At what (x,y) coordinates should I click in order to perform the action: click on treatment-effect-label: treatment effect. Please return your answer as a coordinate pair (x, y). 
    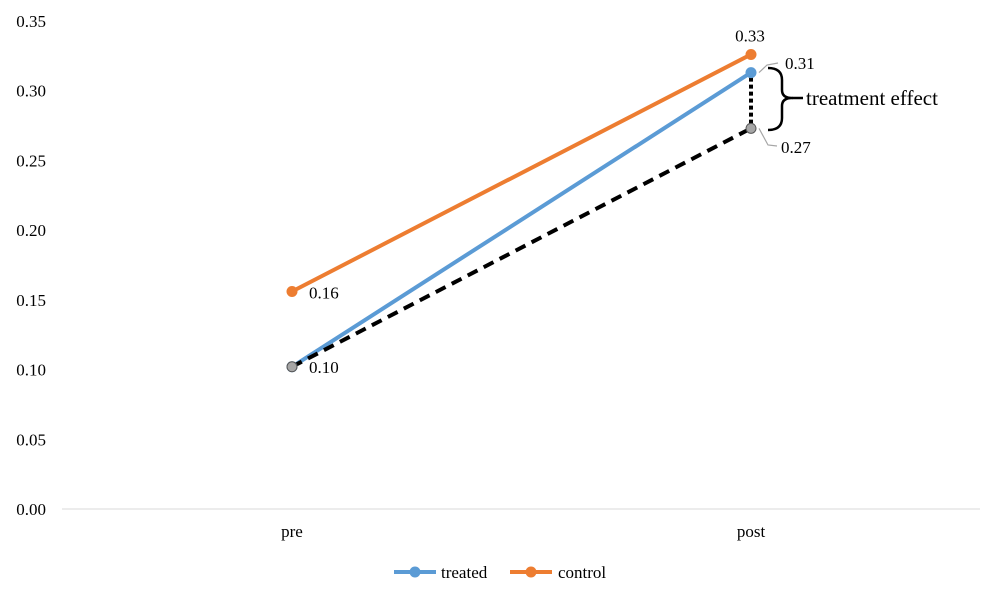
    Looking at the image, I should click on (872, 98).